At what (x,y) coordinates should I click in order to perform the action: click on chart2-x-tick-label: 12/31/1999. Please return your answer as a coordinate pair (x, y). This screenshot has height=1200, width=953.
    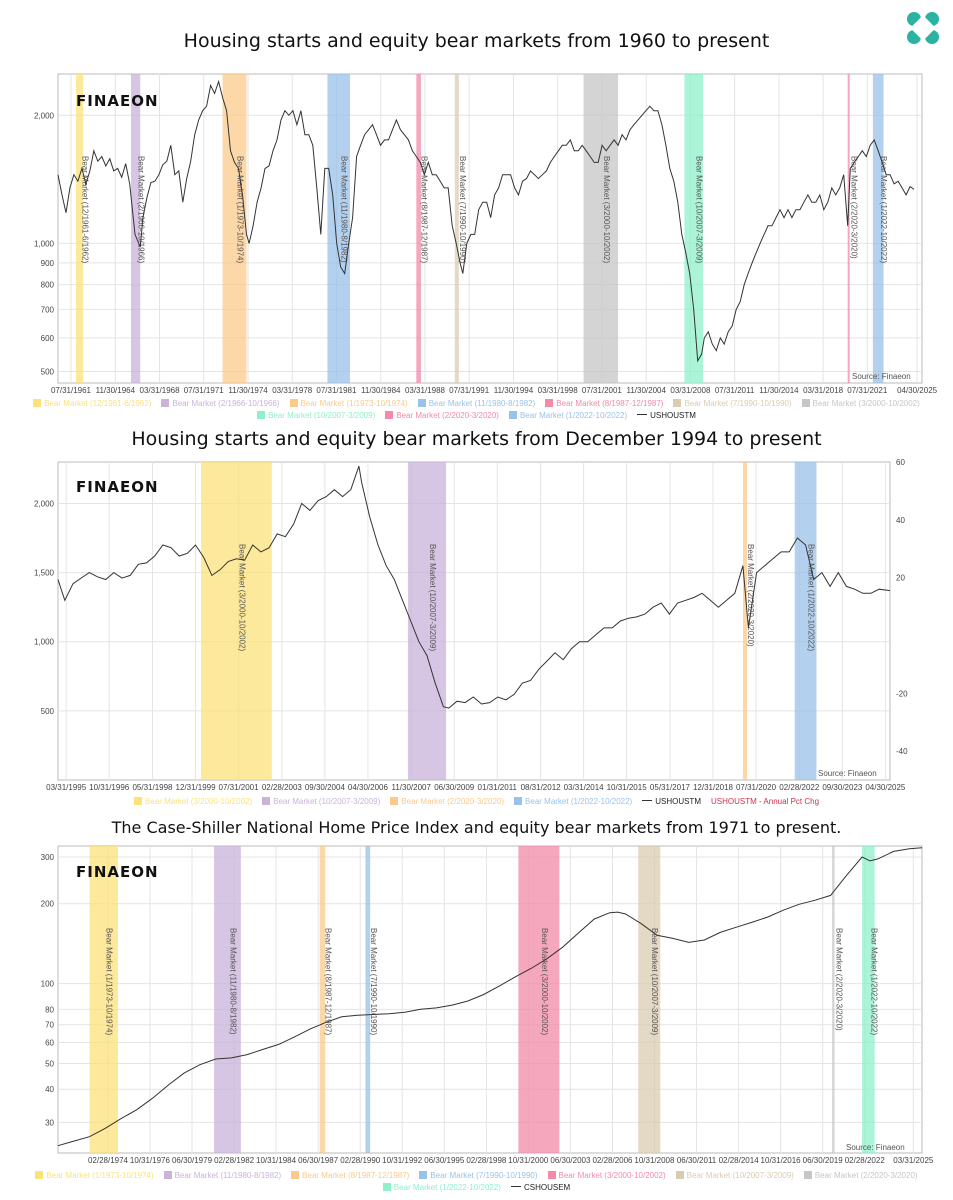
    Looking at the image, I should click on (196, 787).